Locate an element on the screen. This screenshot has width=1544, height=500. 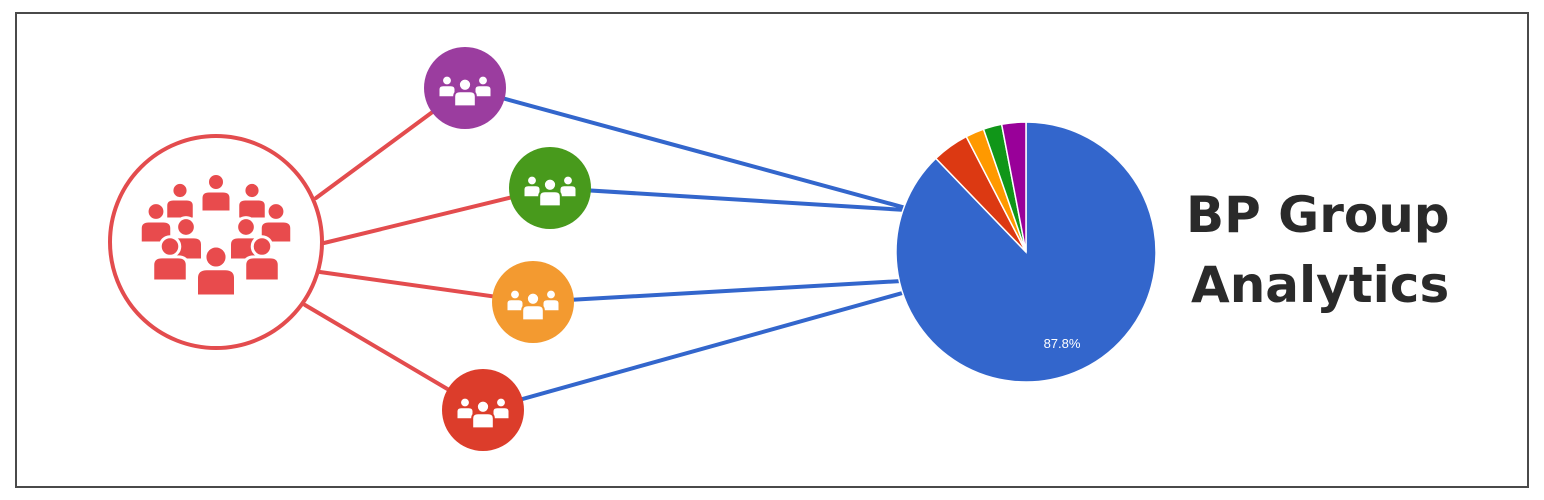
title-line-1: BP Group is located at coordinates (1318, 215).